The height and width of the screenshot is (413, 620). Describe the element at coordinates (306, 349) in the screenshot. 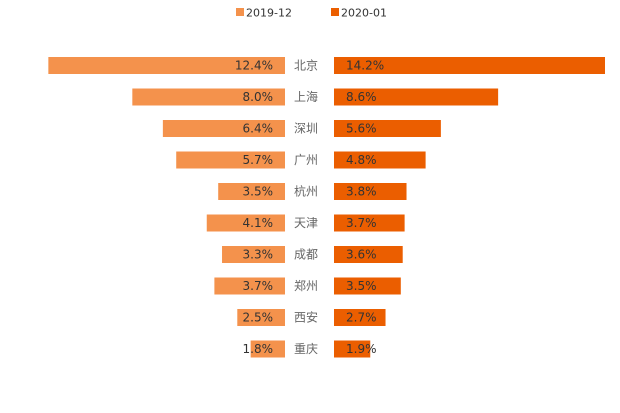

I see `category-label: 重庆` at that location.